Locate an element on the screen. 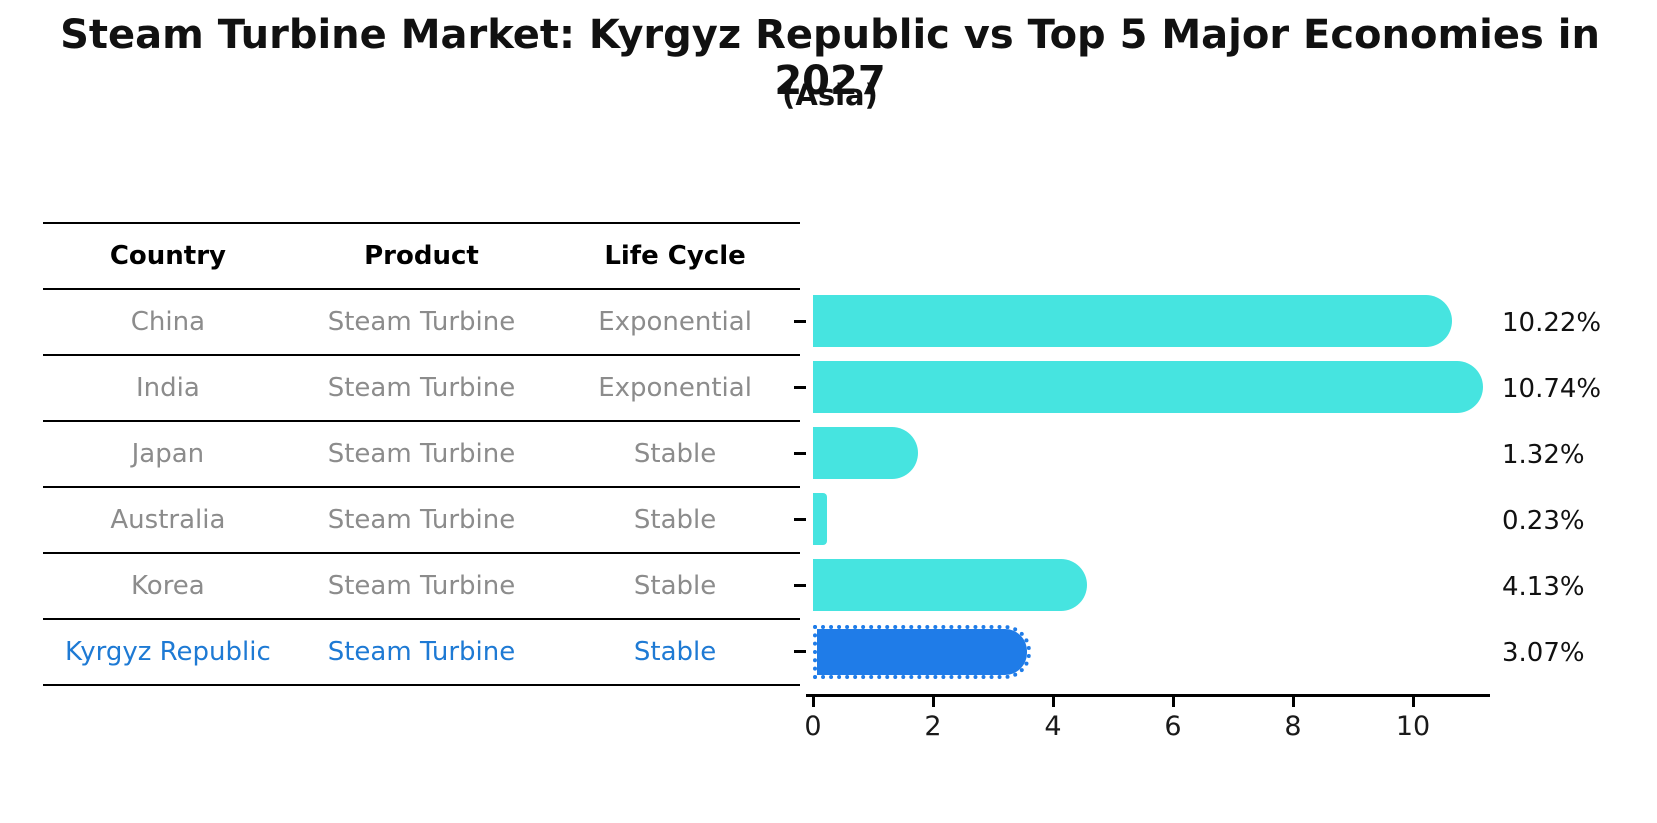 The image size is (1657, 823). bar-australia is located at coordinates (820, 519).